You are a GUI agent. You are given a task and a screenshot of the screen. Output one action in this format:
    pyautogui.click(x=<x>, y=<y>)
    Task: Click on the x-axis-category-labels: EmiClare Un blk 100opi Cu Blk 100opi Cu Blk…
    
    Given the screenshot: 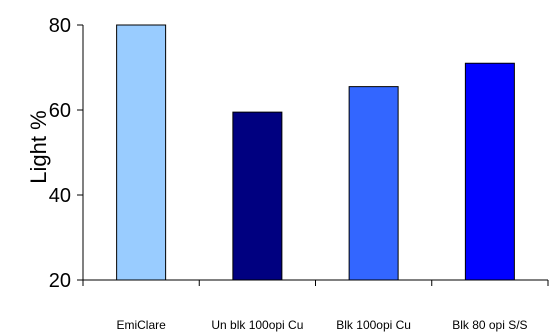 What is the action you would take?
    pyautogui.click(x=321, y=325)
    